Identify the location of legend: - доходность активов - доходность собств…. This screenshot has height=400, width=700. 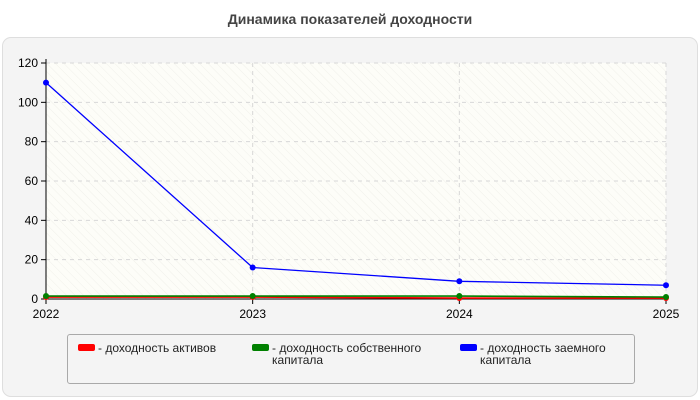
(351, 359).